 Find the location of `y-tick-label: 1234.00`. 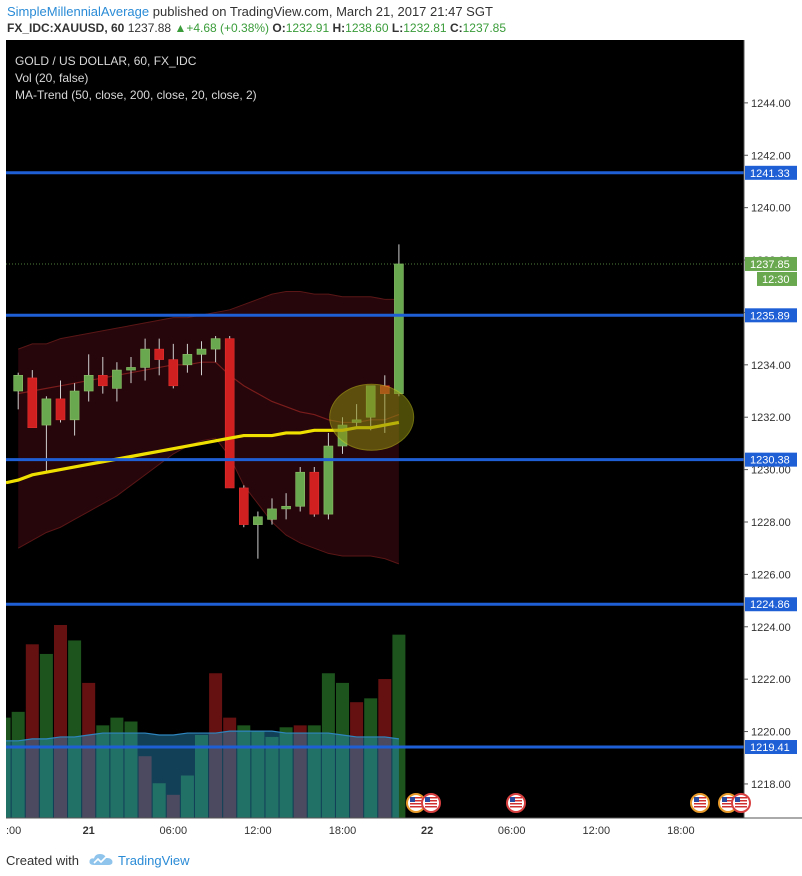

y-tick-label: 1234.00 is located at coordinates (771, 366).